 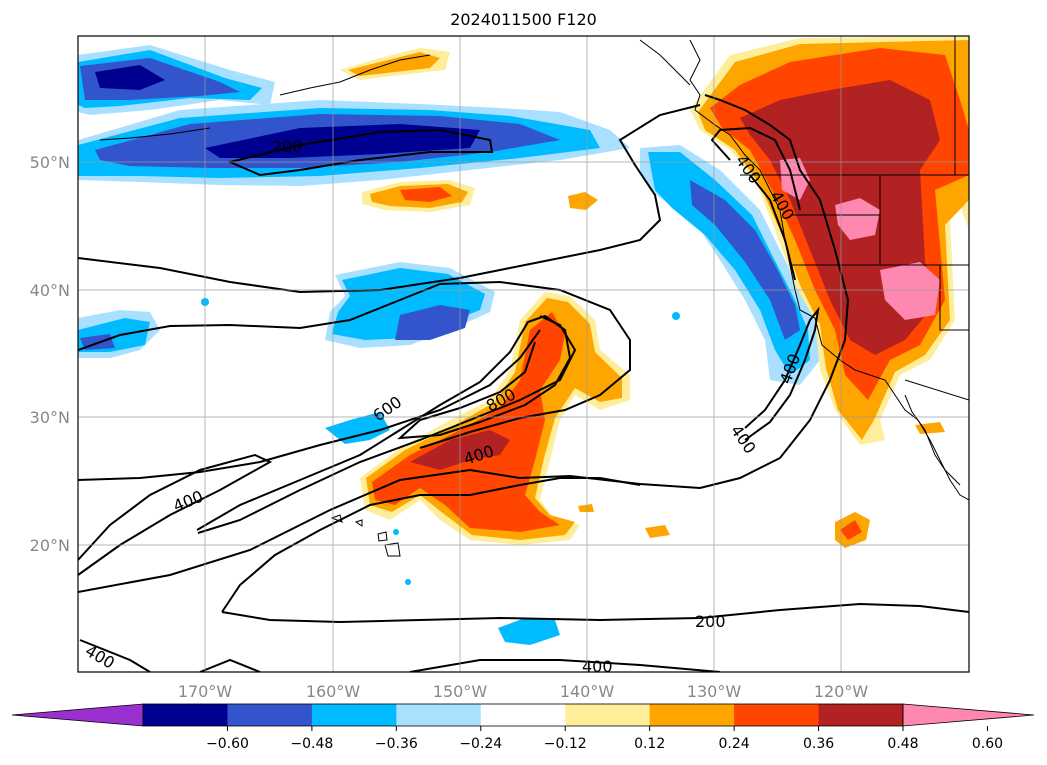 I want to click on contour-200-north, so click(x=360, y=152).